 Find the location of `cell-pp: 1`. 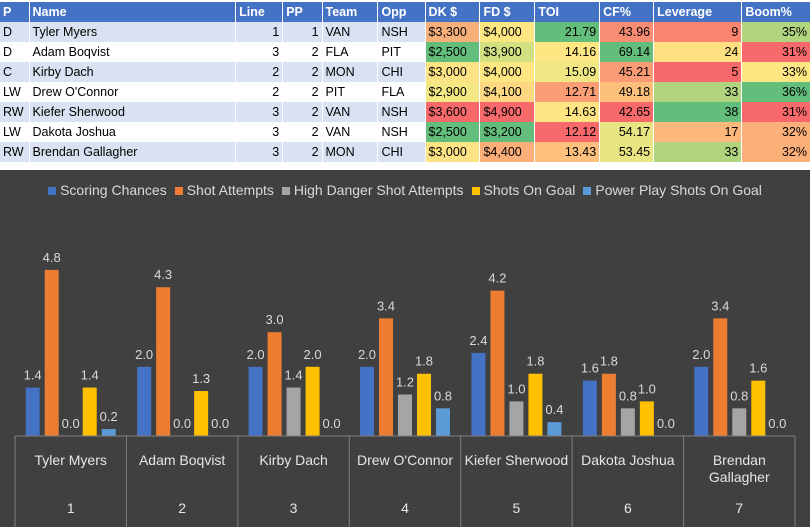

cell-pp: 1 is located at coordinates (303, 32).